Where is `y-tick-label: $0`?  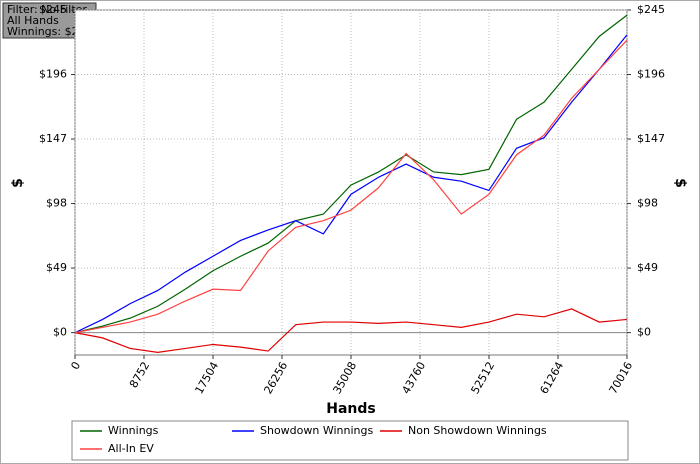 y-tick-label: $0 is located at coordinates (60, 332).